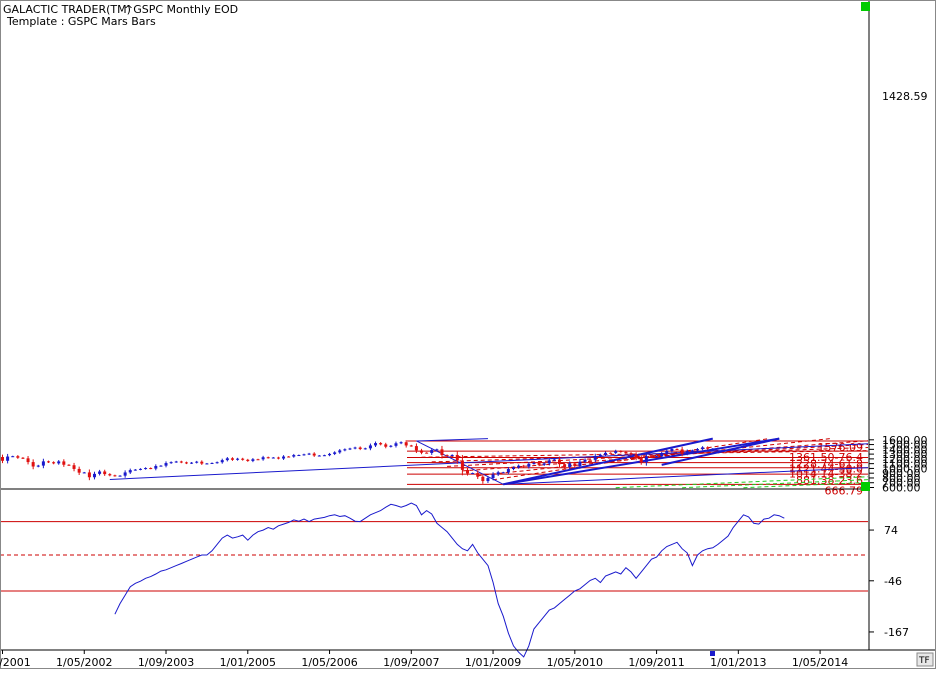  What do you see at coordinates (905, 440) in the screenshot?
I see `price-axis-label: 1600.00` at bounding box center [905, 440].